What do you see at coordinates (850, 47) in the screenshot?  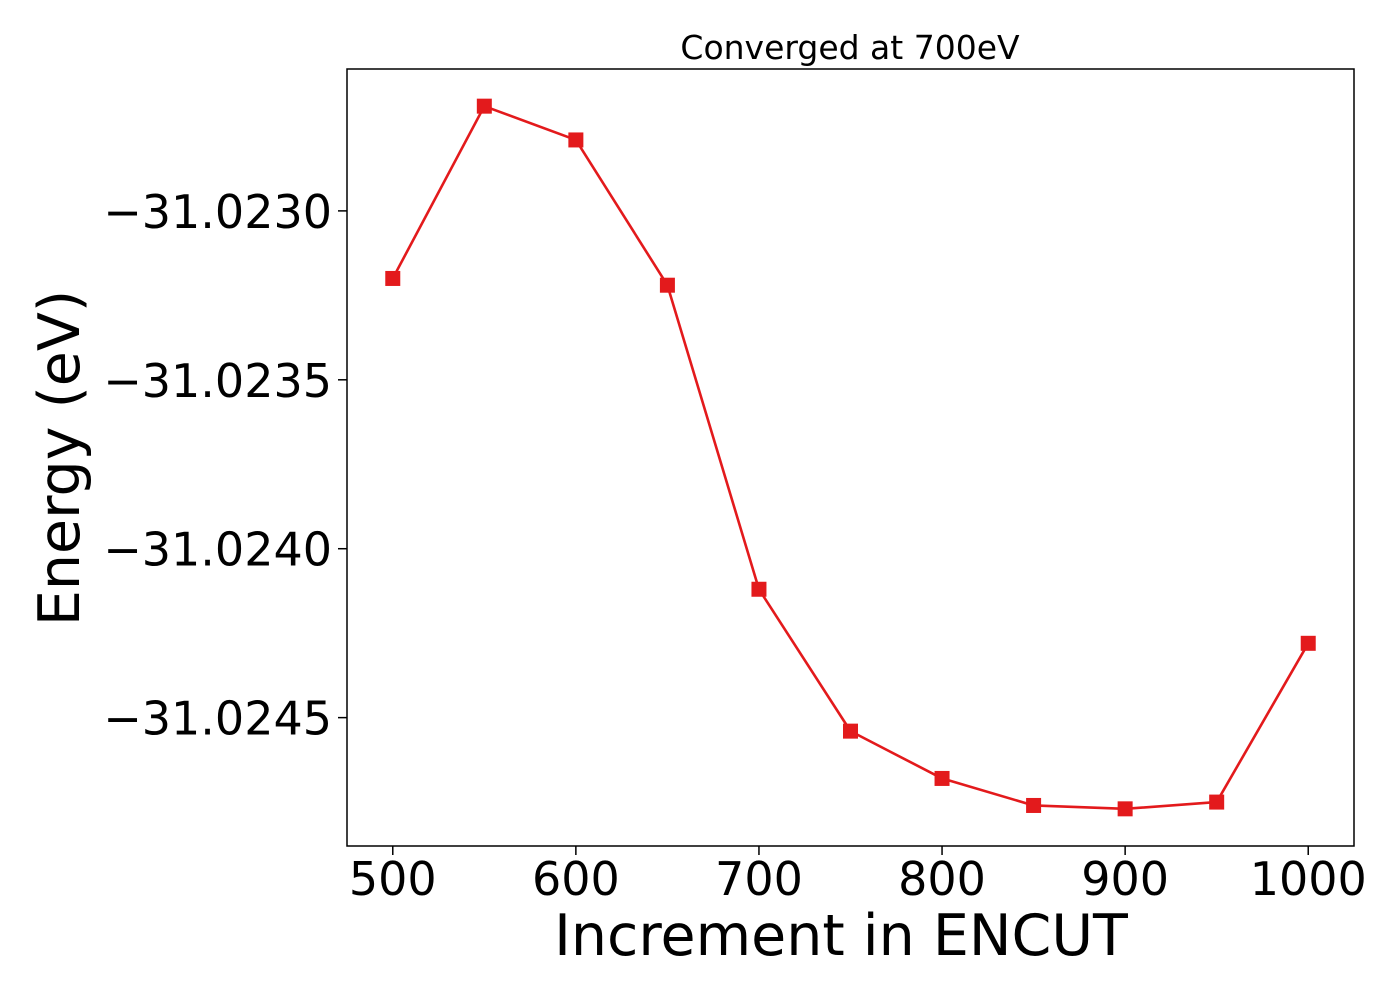 I see `chart-title: Converged at 700eV` at bounding box center [850, 47].